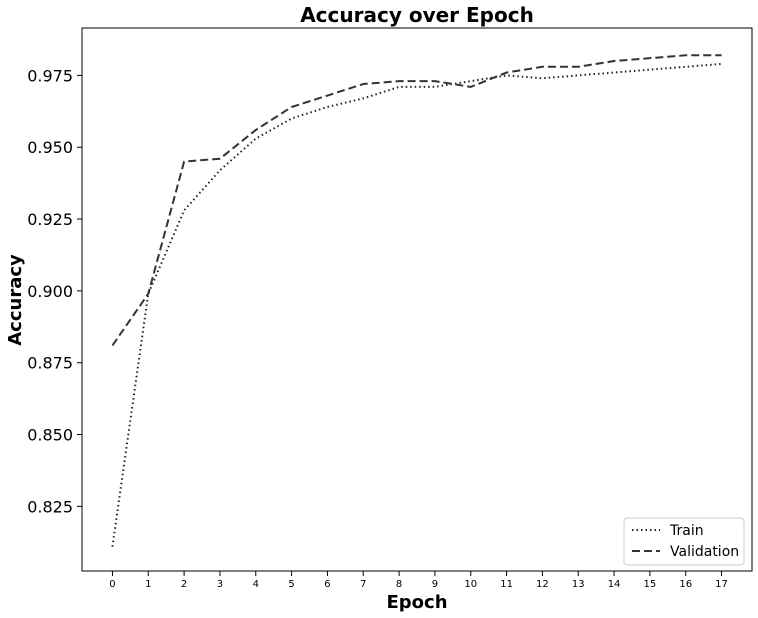 Image resolution: width=758 pixels, height=618 pixels. Describe the element at coordinates (578, 584) in the screenshot. I see `x-tick-label: 13` at that location.